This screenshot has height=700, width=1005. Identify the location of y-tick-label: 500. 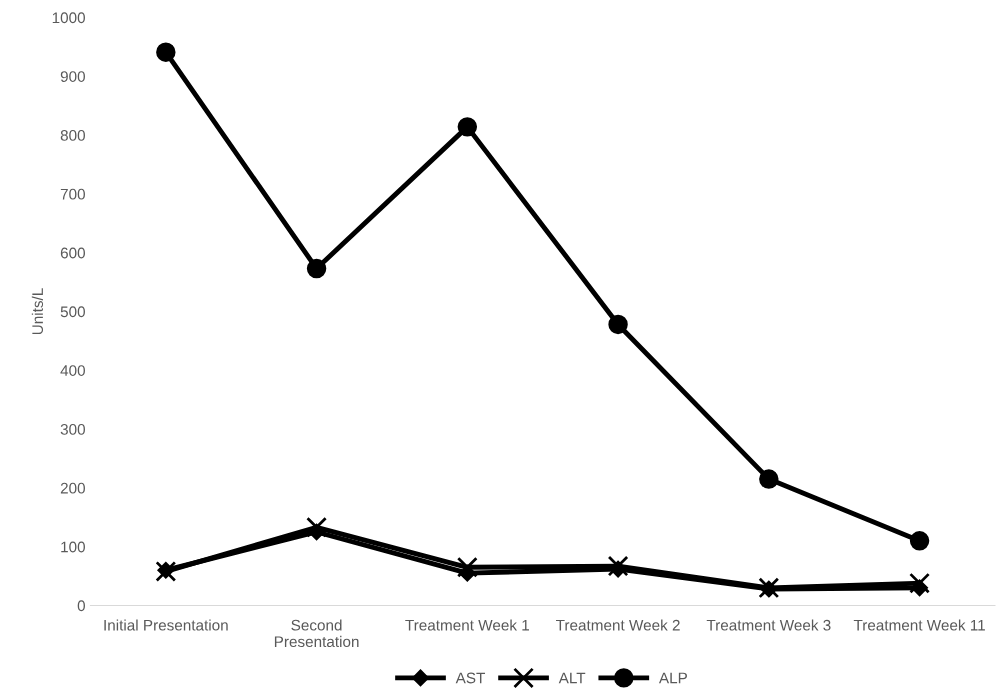
(72, 312).